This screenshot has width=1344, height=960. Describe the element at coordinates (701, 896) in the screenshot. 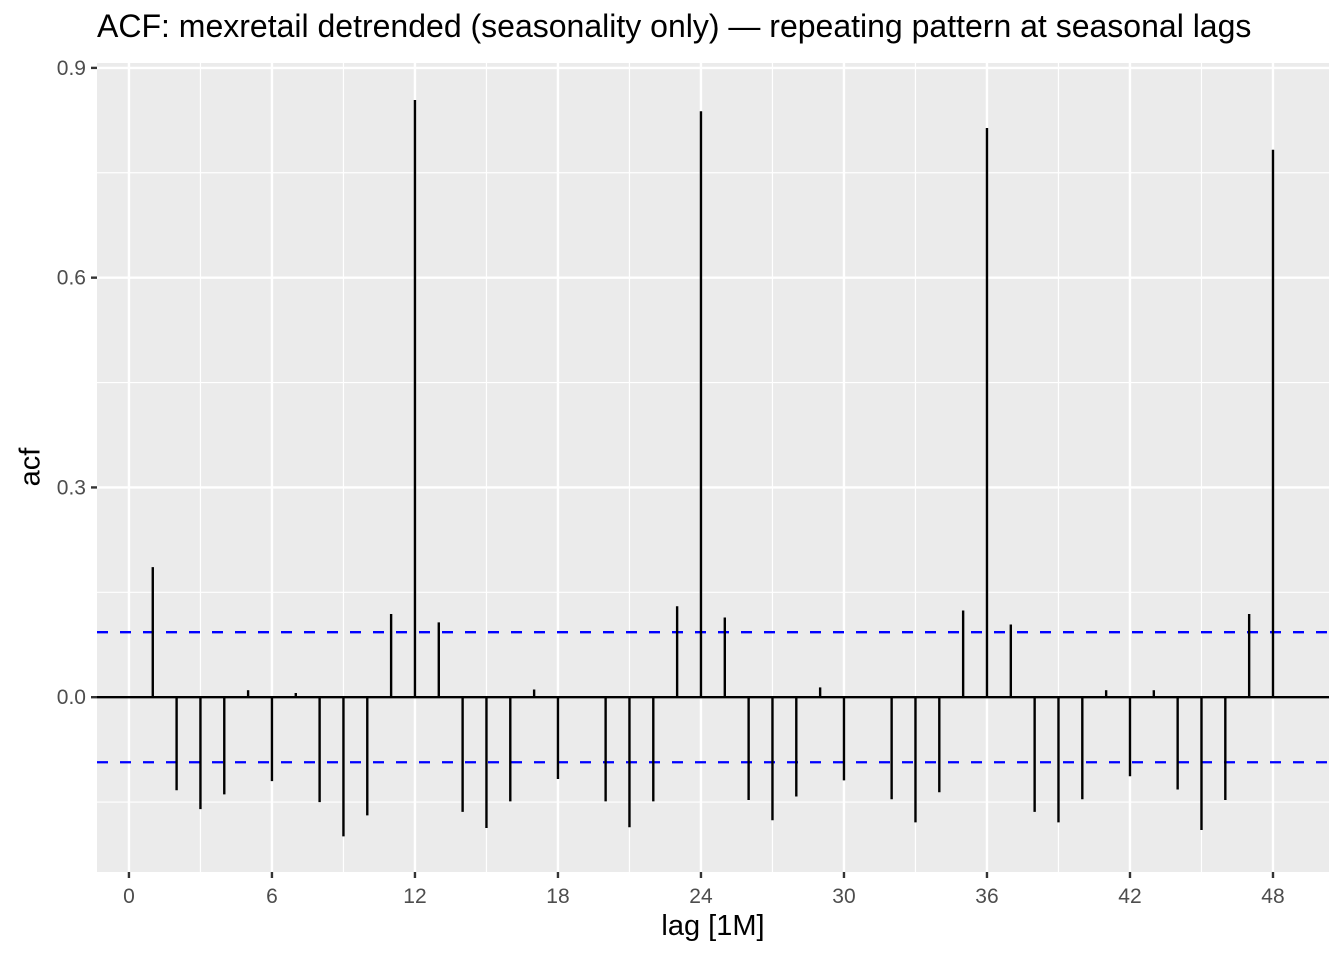

I see `x-tick-label: 24` at that location.